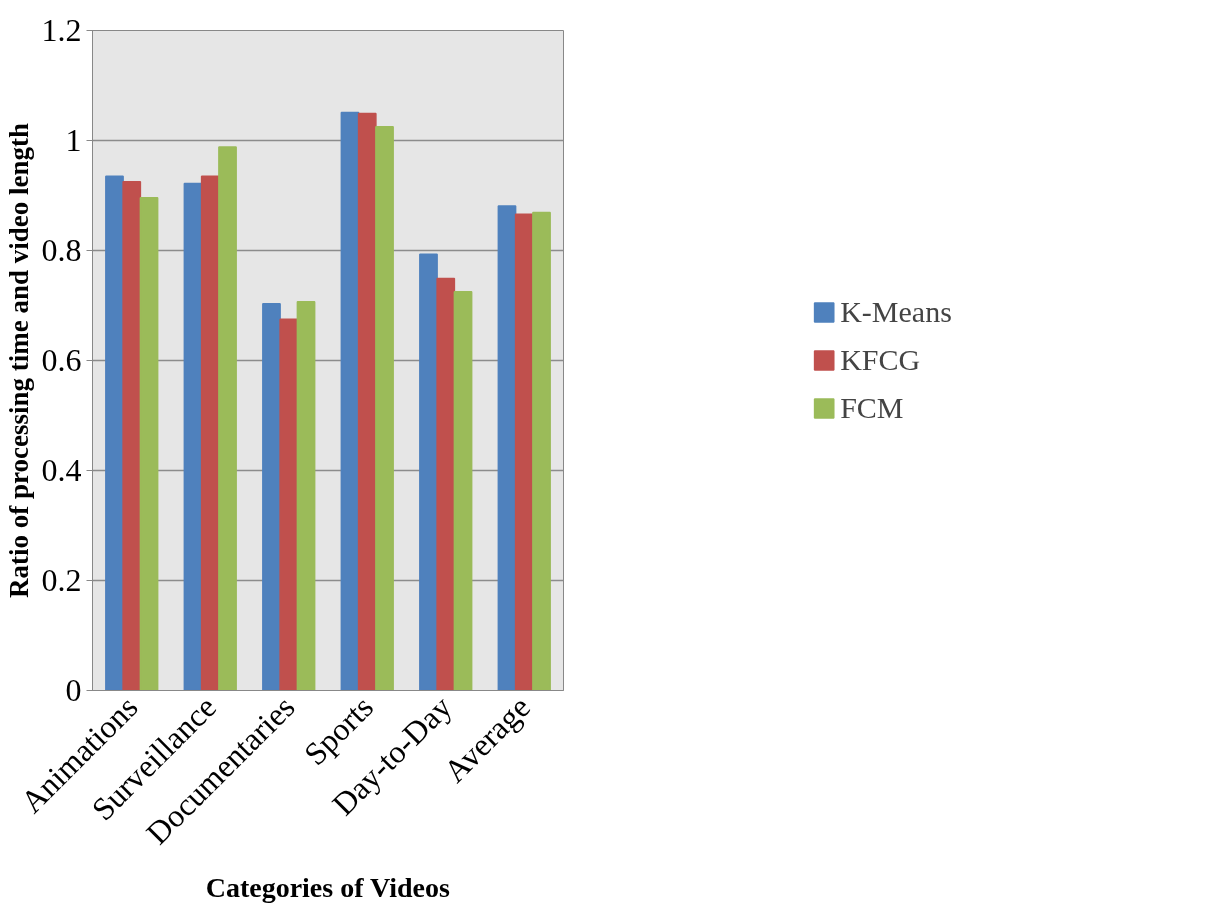 The width and height of the screenshot is (1206, 915). I want to click on legend-label: K-Means, so click(896, 312).